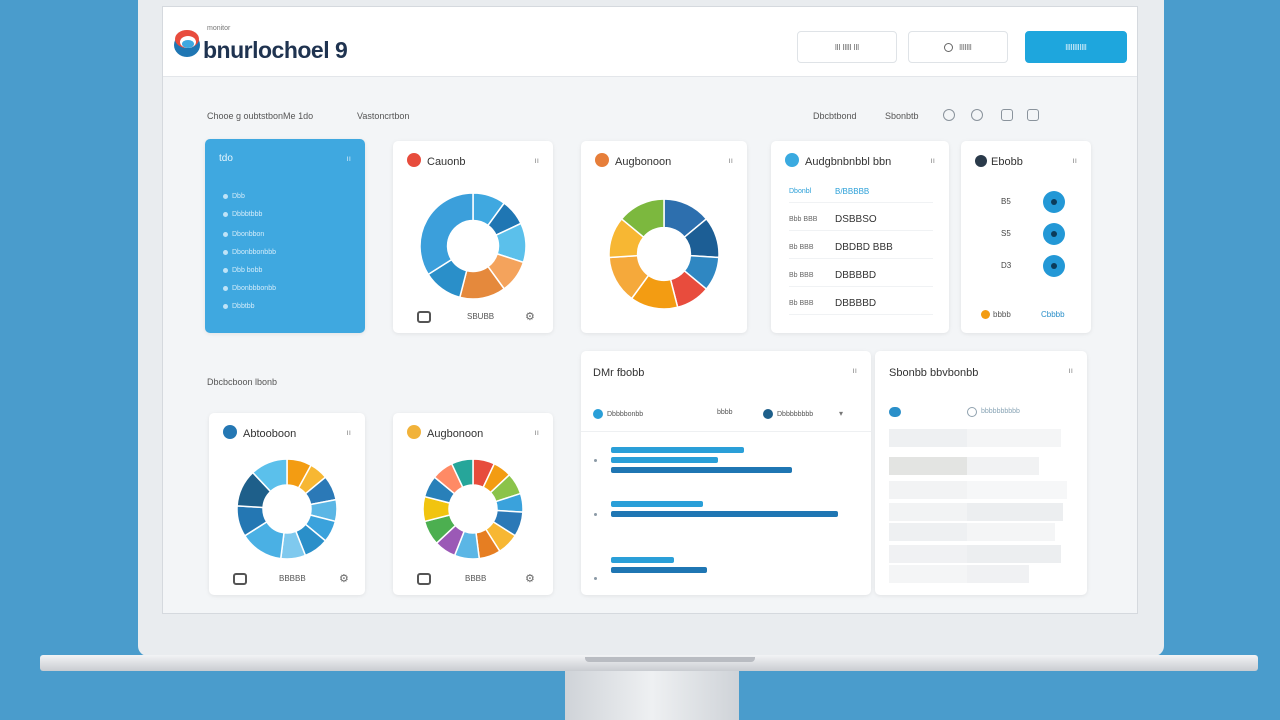 Image resolution: width=1280 pixels, height=720 pixels. Describe the element at coordinates (219, 28) in the screenshot. I see `logo-caption: monitor` at that location.